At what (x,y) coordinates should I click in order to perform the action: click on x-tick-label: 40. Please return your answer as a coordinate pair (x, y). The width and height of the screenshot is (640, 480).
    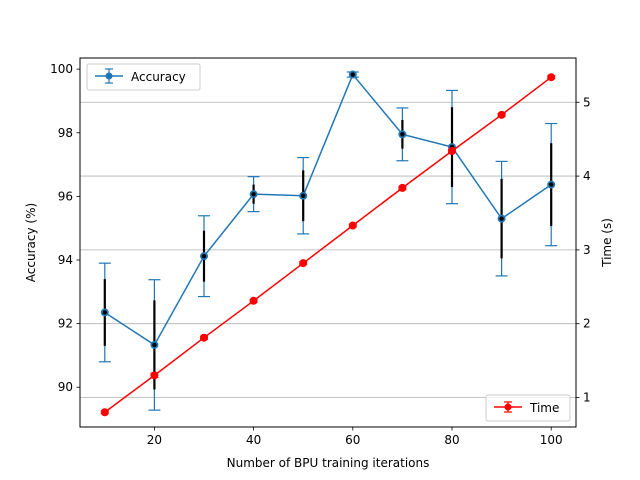
    Looking at the image, I should click on (253, 440).